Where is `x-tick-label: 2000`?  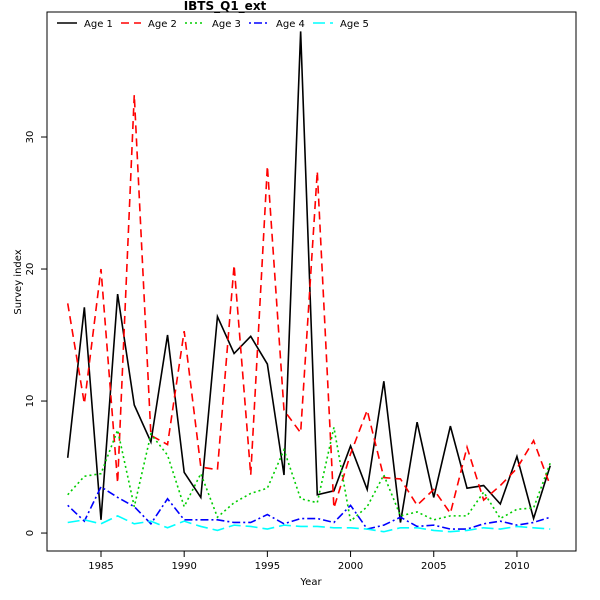
x-tick-label: 2000 is located at coordinates (350, 566).